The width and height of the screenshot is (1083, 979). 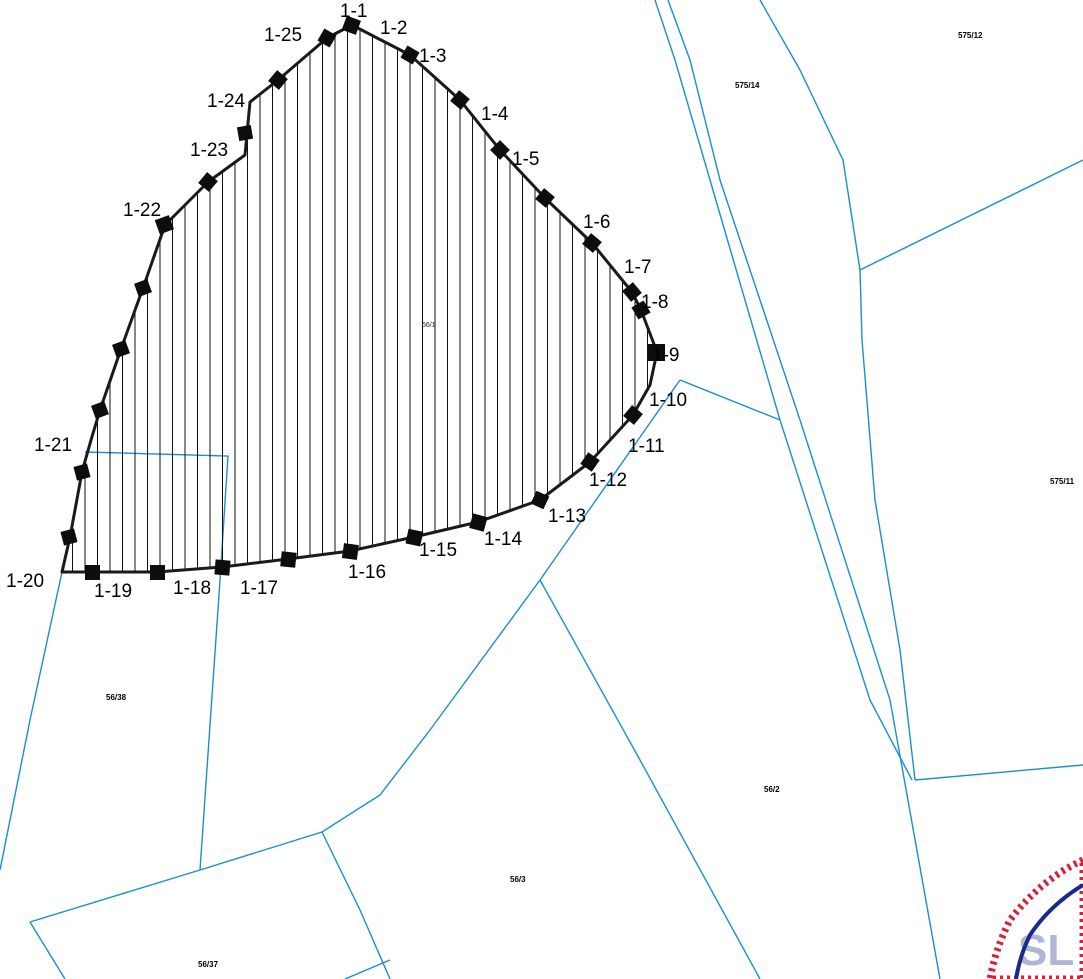 I want to click on point-label-13: 1-13, so click(x=567, y=516).